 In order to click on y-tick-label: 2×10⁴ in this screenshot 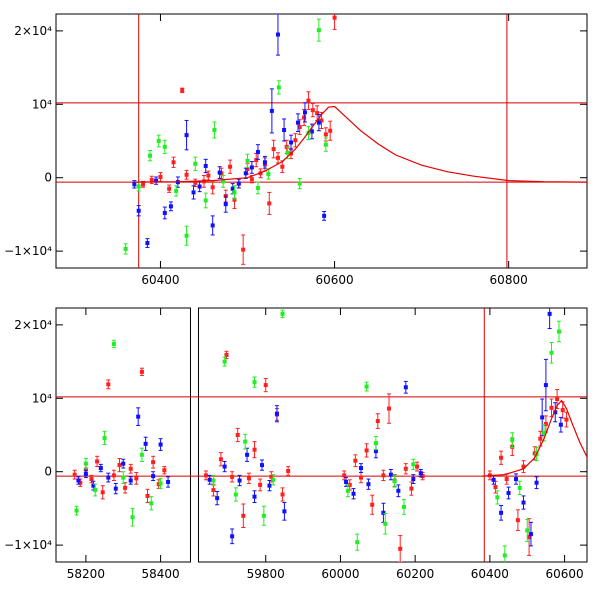, I will do `click(33, 325)`.